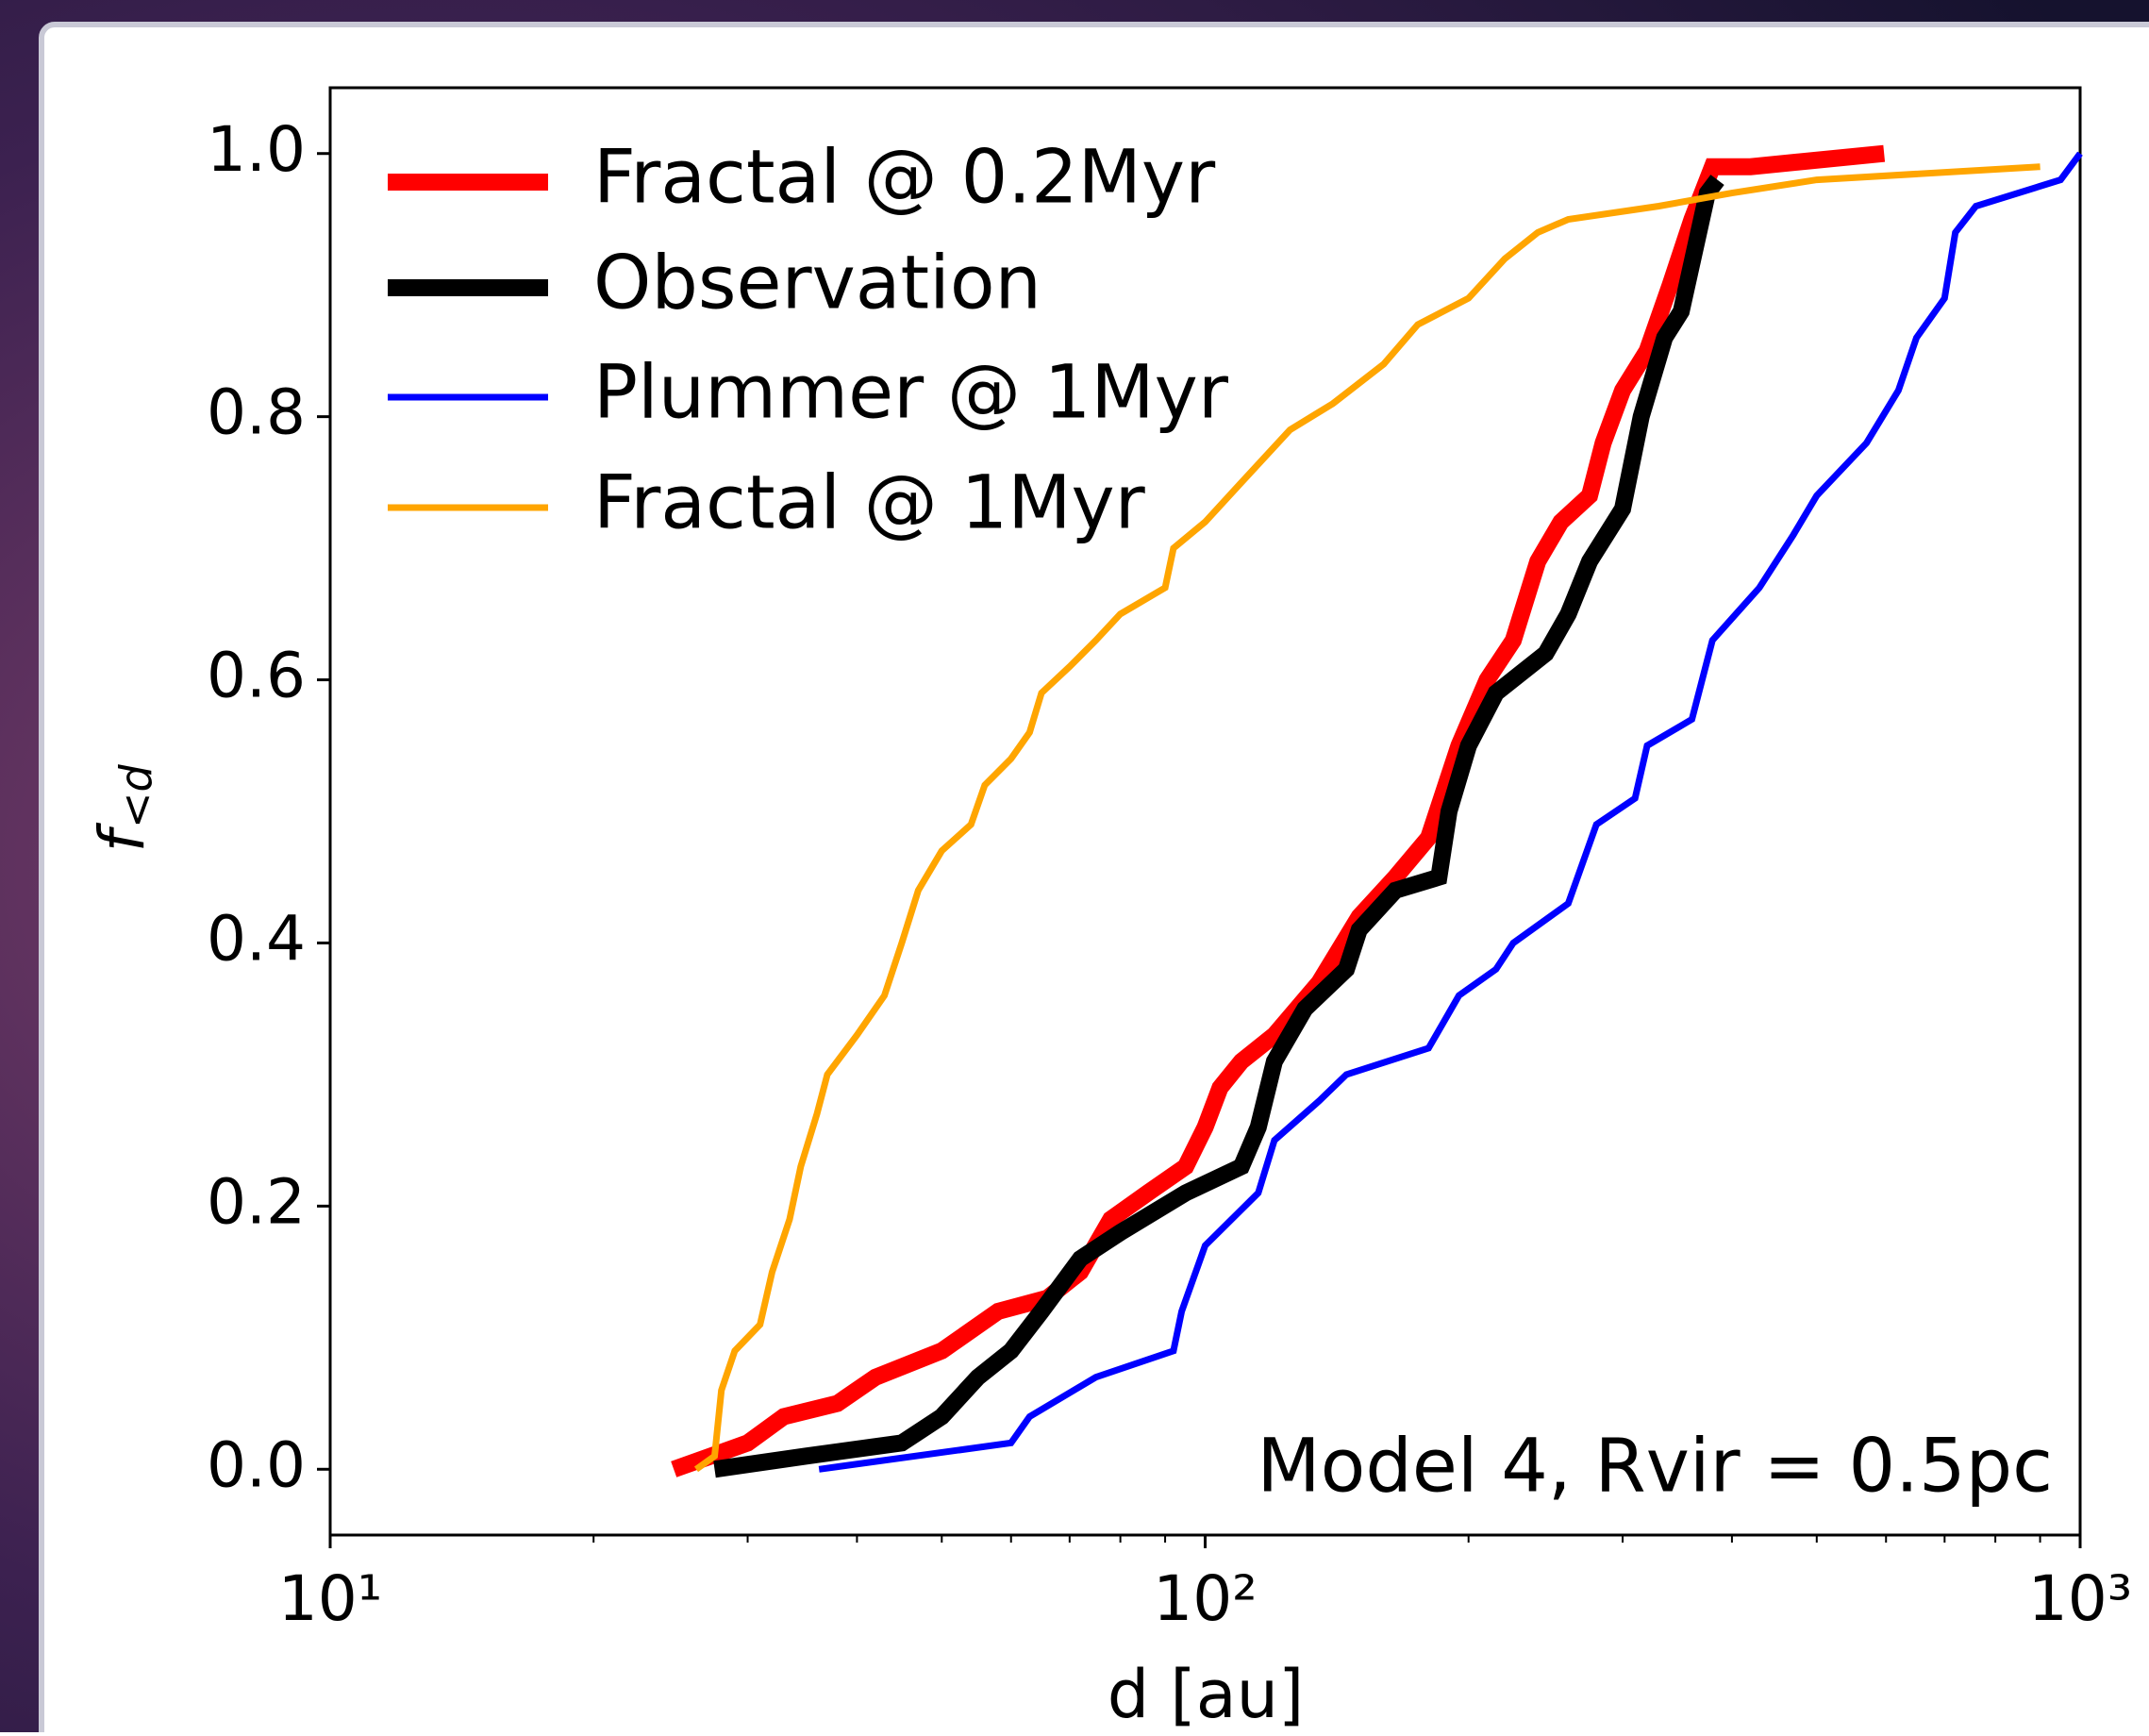  What do you see at coordinates (1655, 1467) in the screenshot?
I see `annotation: Model 4, Rvir = 0.5pc` at bounding box center [1655, 1467].